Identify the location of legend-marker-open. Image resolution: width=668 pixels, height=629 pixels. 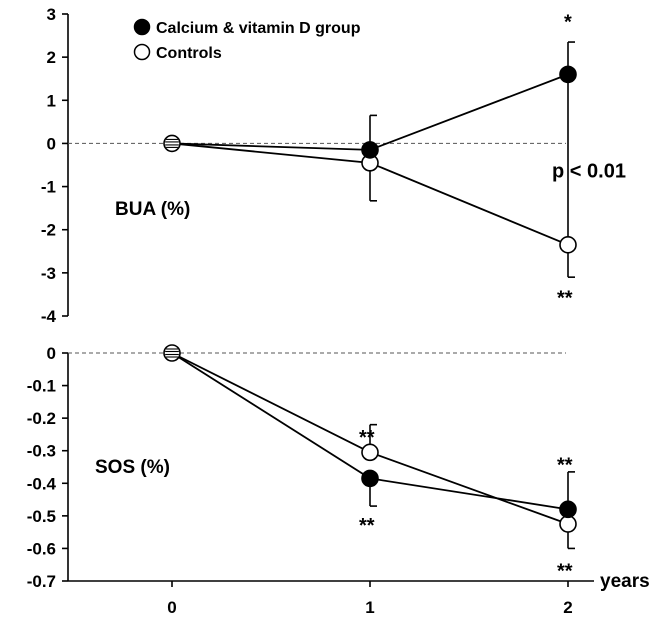
(142, 52).